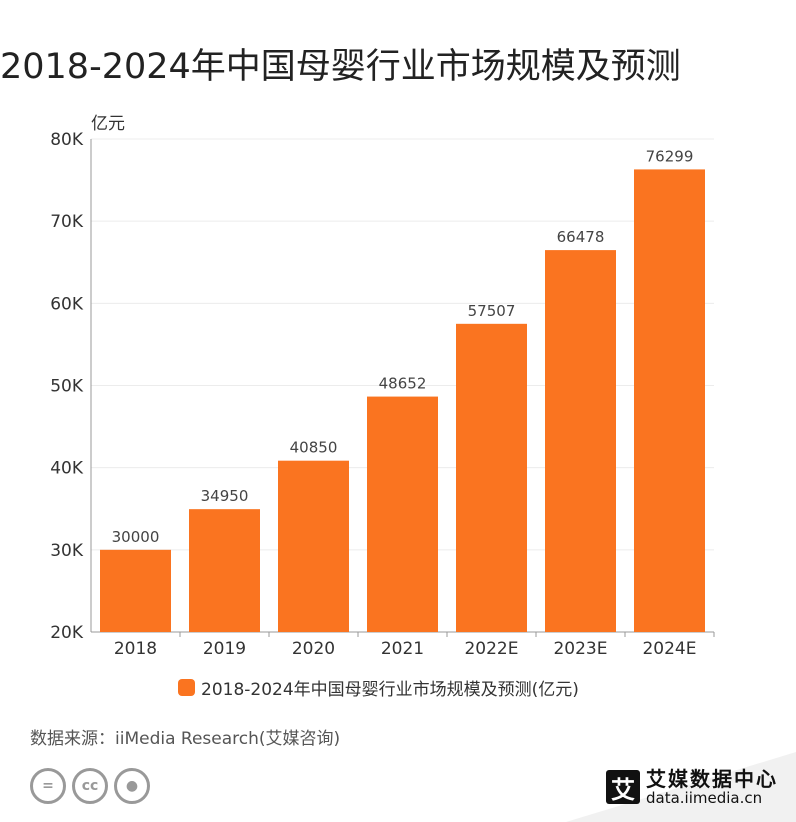 This screenshot has height=822, width=796. I want to click on y-tick-label: 80K, so click(67, 140).